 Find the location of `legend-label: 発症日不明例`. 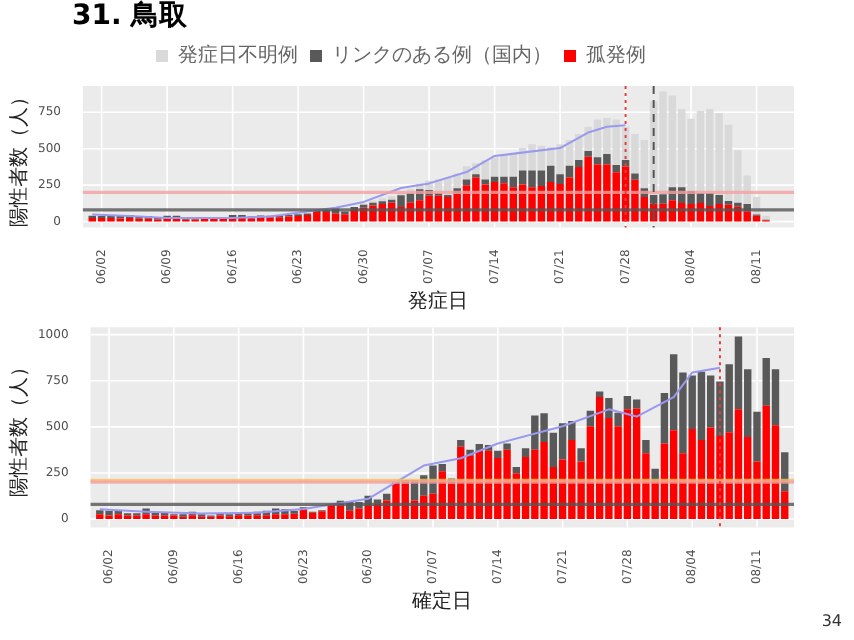

legend-label: 発症日不明例 is located at coordinates (238, 55).